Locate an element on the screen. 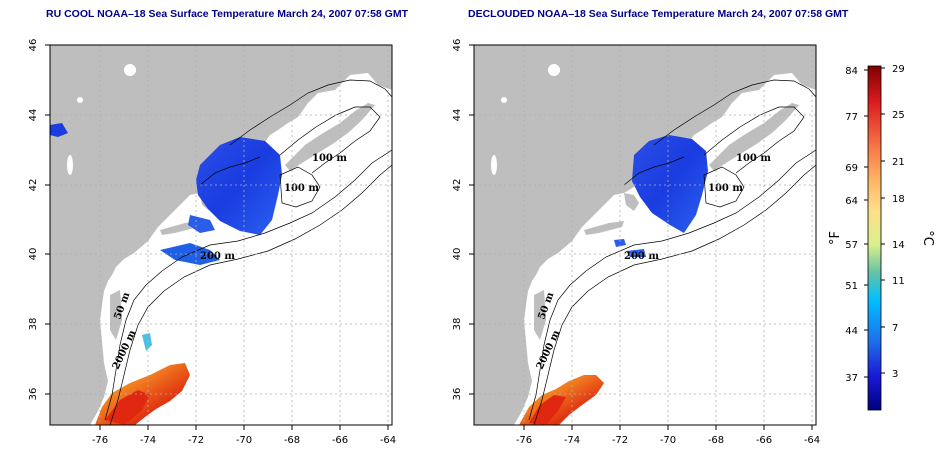 This screenshot has height=475, width=950. colorbar-c-label: 3 is located at coordinates (895, 374).